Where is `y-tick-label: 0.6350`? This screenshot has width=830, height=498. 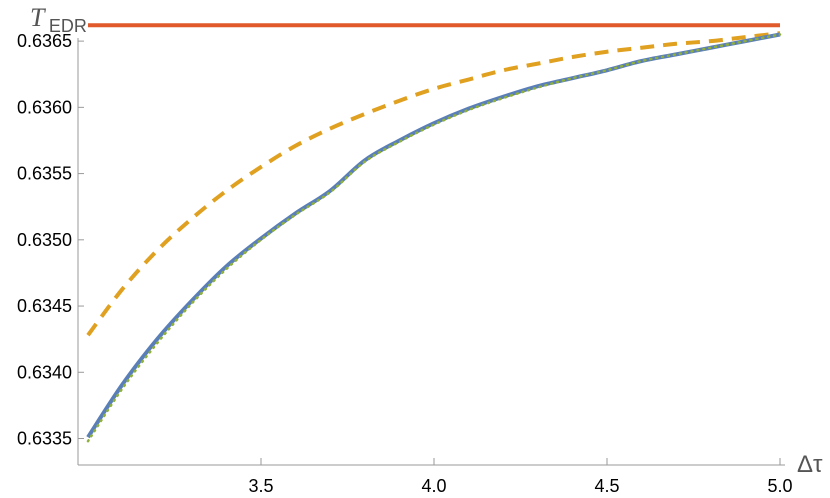 y-tick-label: 0.6350 is located at coordinates (44, 240).